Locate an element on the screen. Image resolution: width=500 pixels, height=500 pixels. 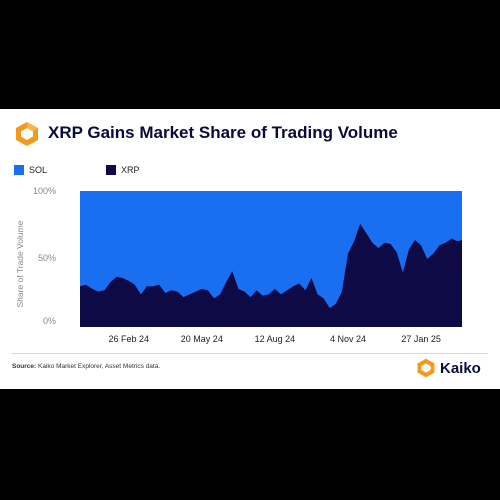
legend-swatch-sol is located at coordinates (19, 170).